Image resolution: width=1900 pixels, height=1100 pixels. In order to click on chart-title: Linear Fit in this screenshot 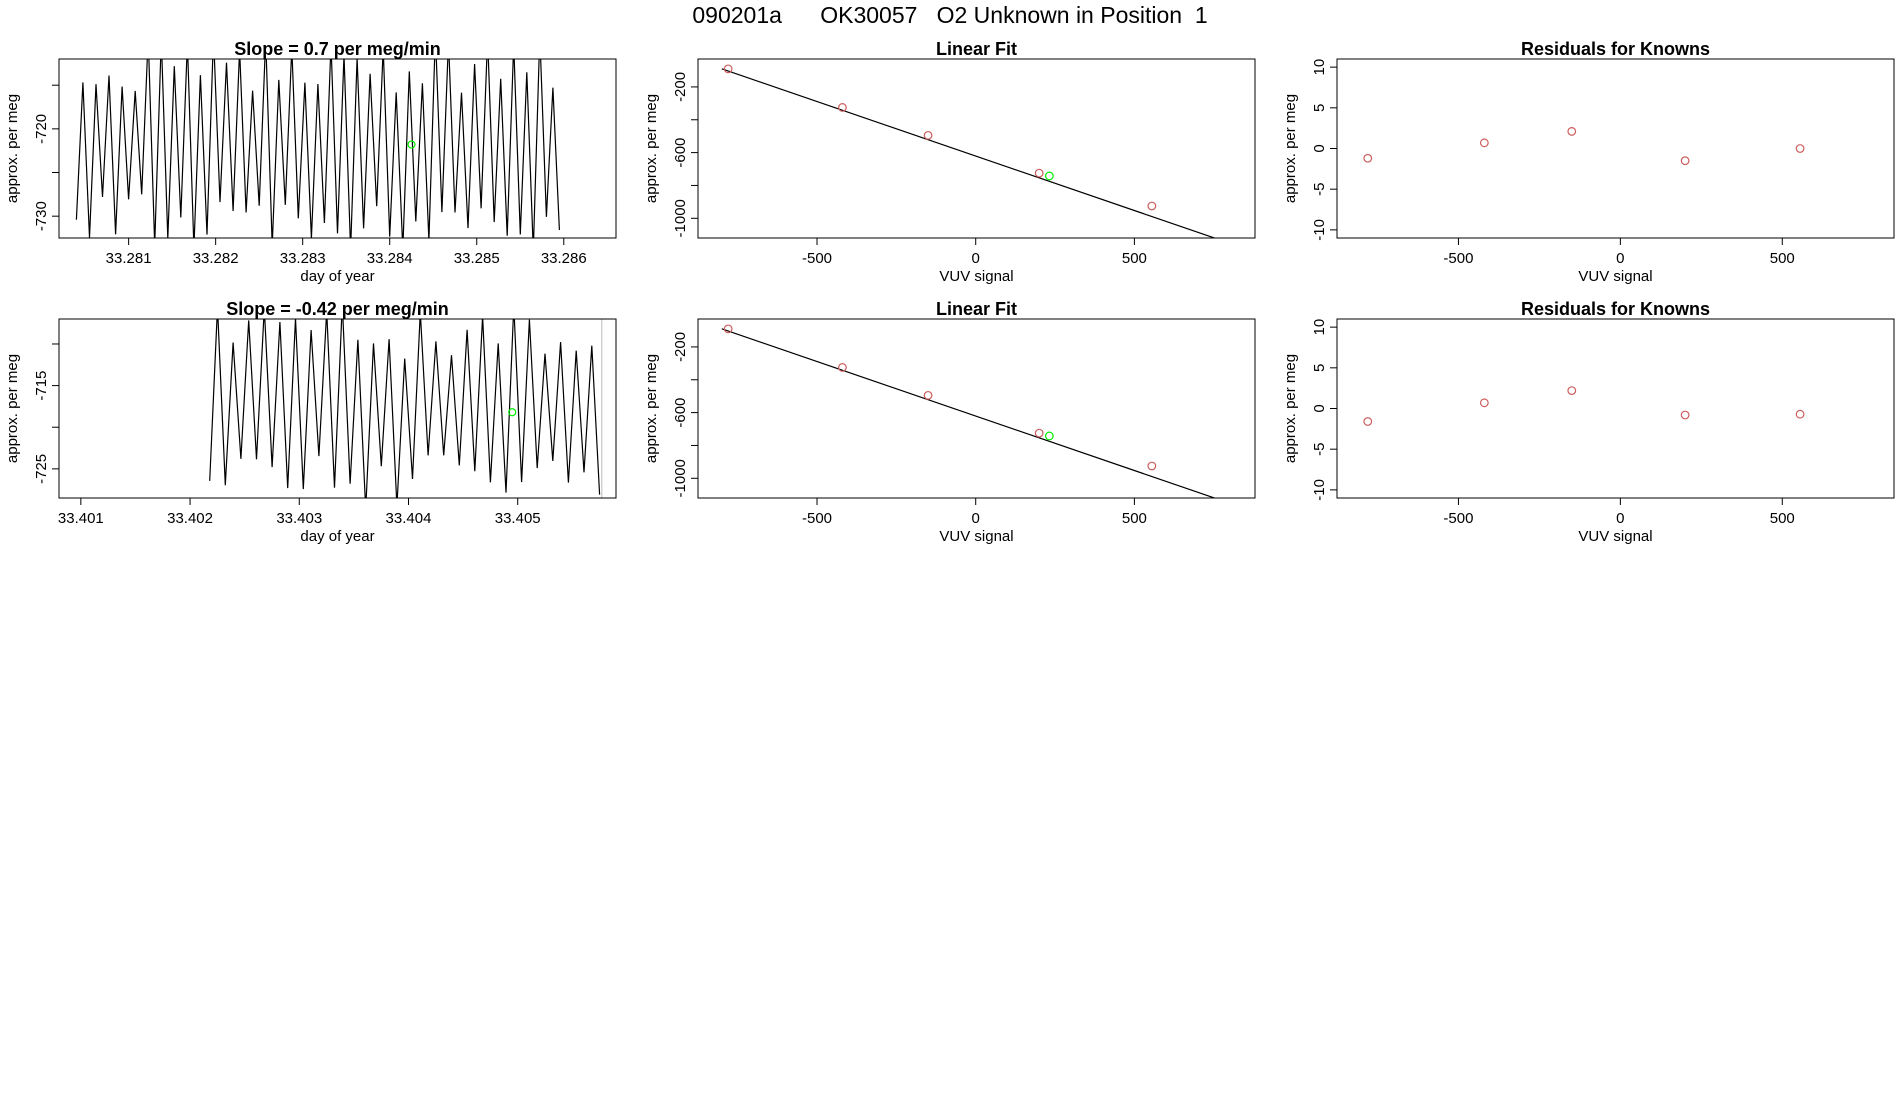, I will do `click(976, 309)`.